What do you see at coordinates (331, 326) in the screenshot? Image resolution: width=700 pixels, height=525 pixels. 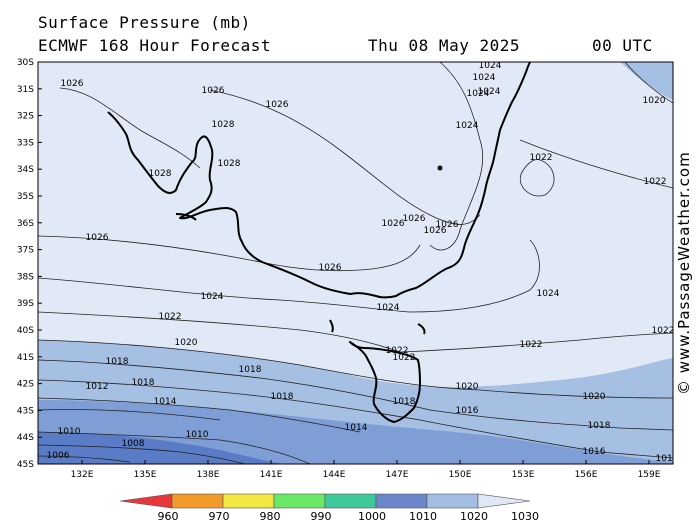 I see `king-island` at bounding box center [331, 326].